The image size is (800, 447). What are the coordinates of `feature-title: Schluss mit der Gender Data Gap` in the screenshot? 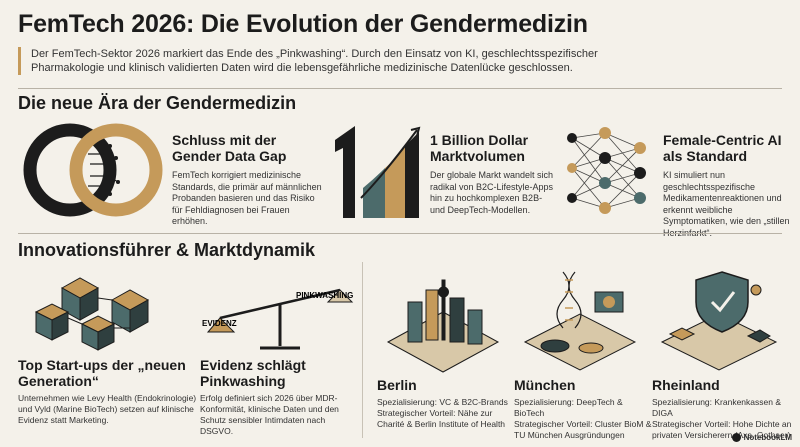 It's located at (229, 148).